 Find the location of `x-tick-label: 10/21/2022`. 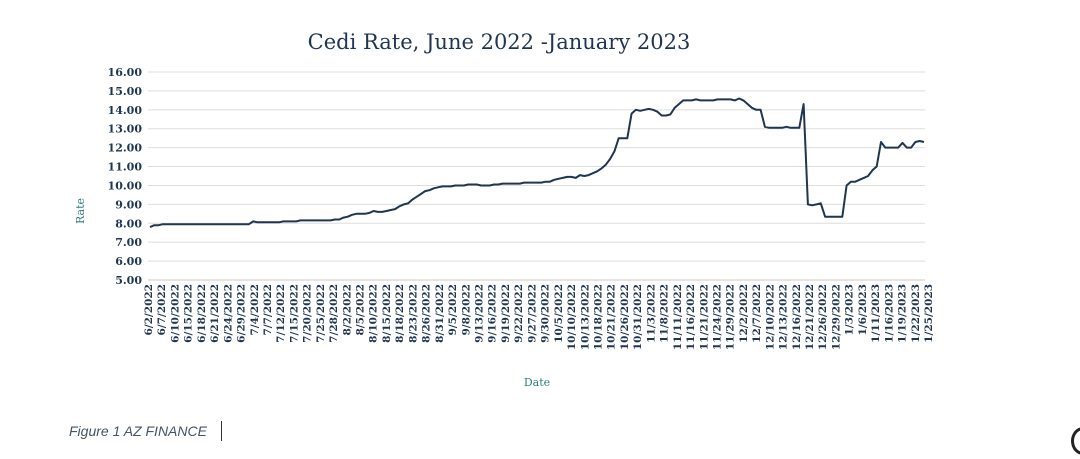

x-tick-label: 10/21/2022 is located at coordinates (612, 317).